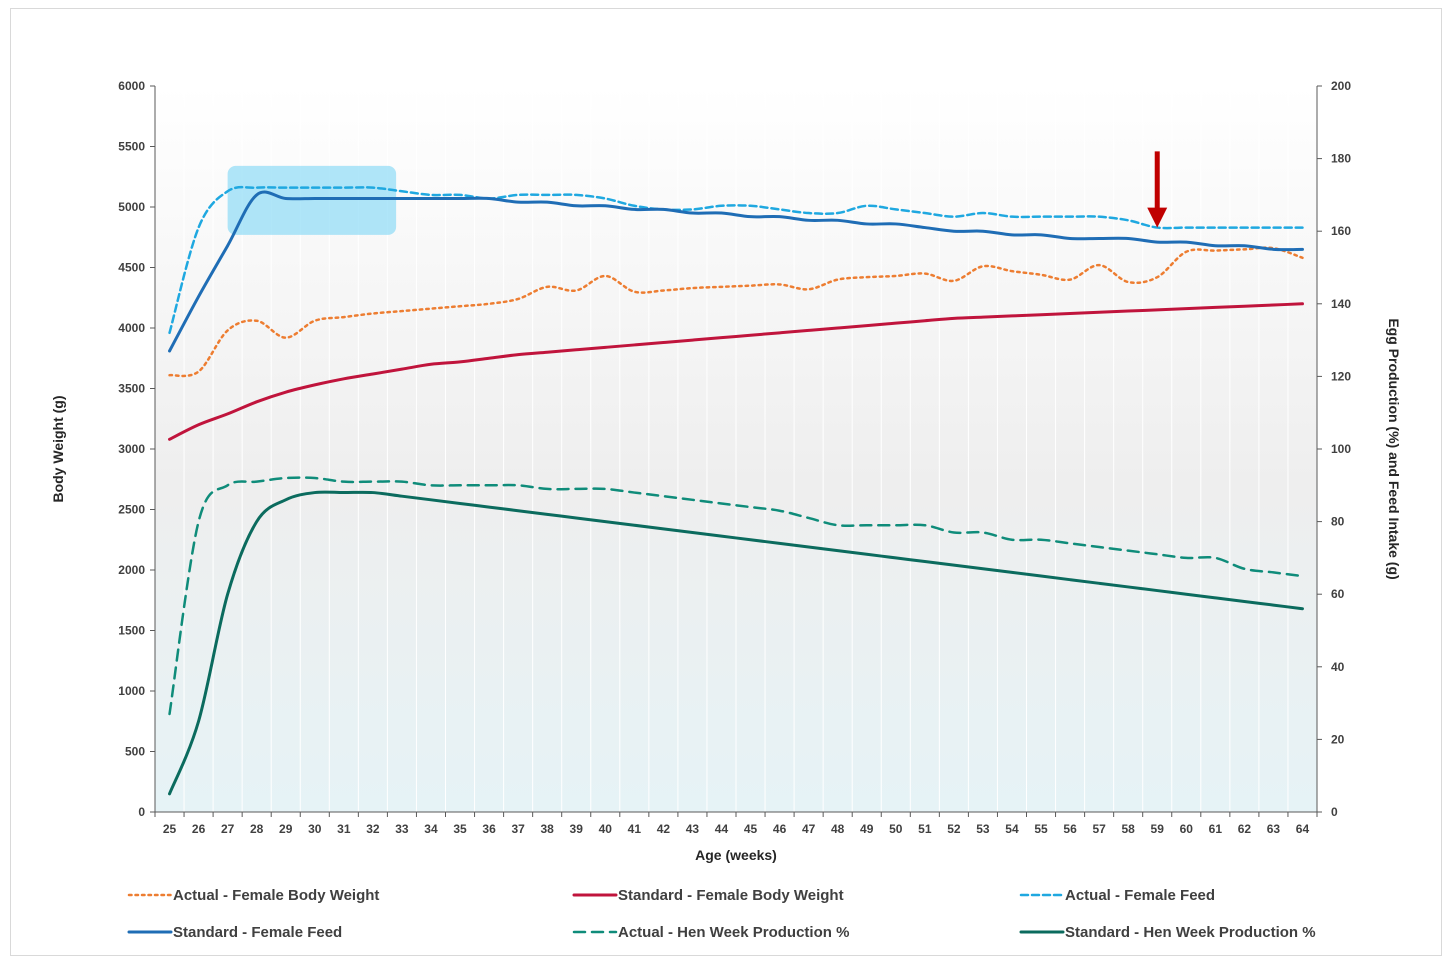  What do you see at coordinates (131, 147) in the screenshot?
I see `y-tick-label: 5500` at bounding box center [131, 147].